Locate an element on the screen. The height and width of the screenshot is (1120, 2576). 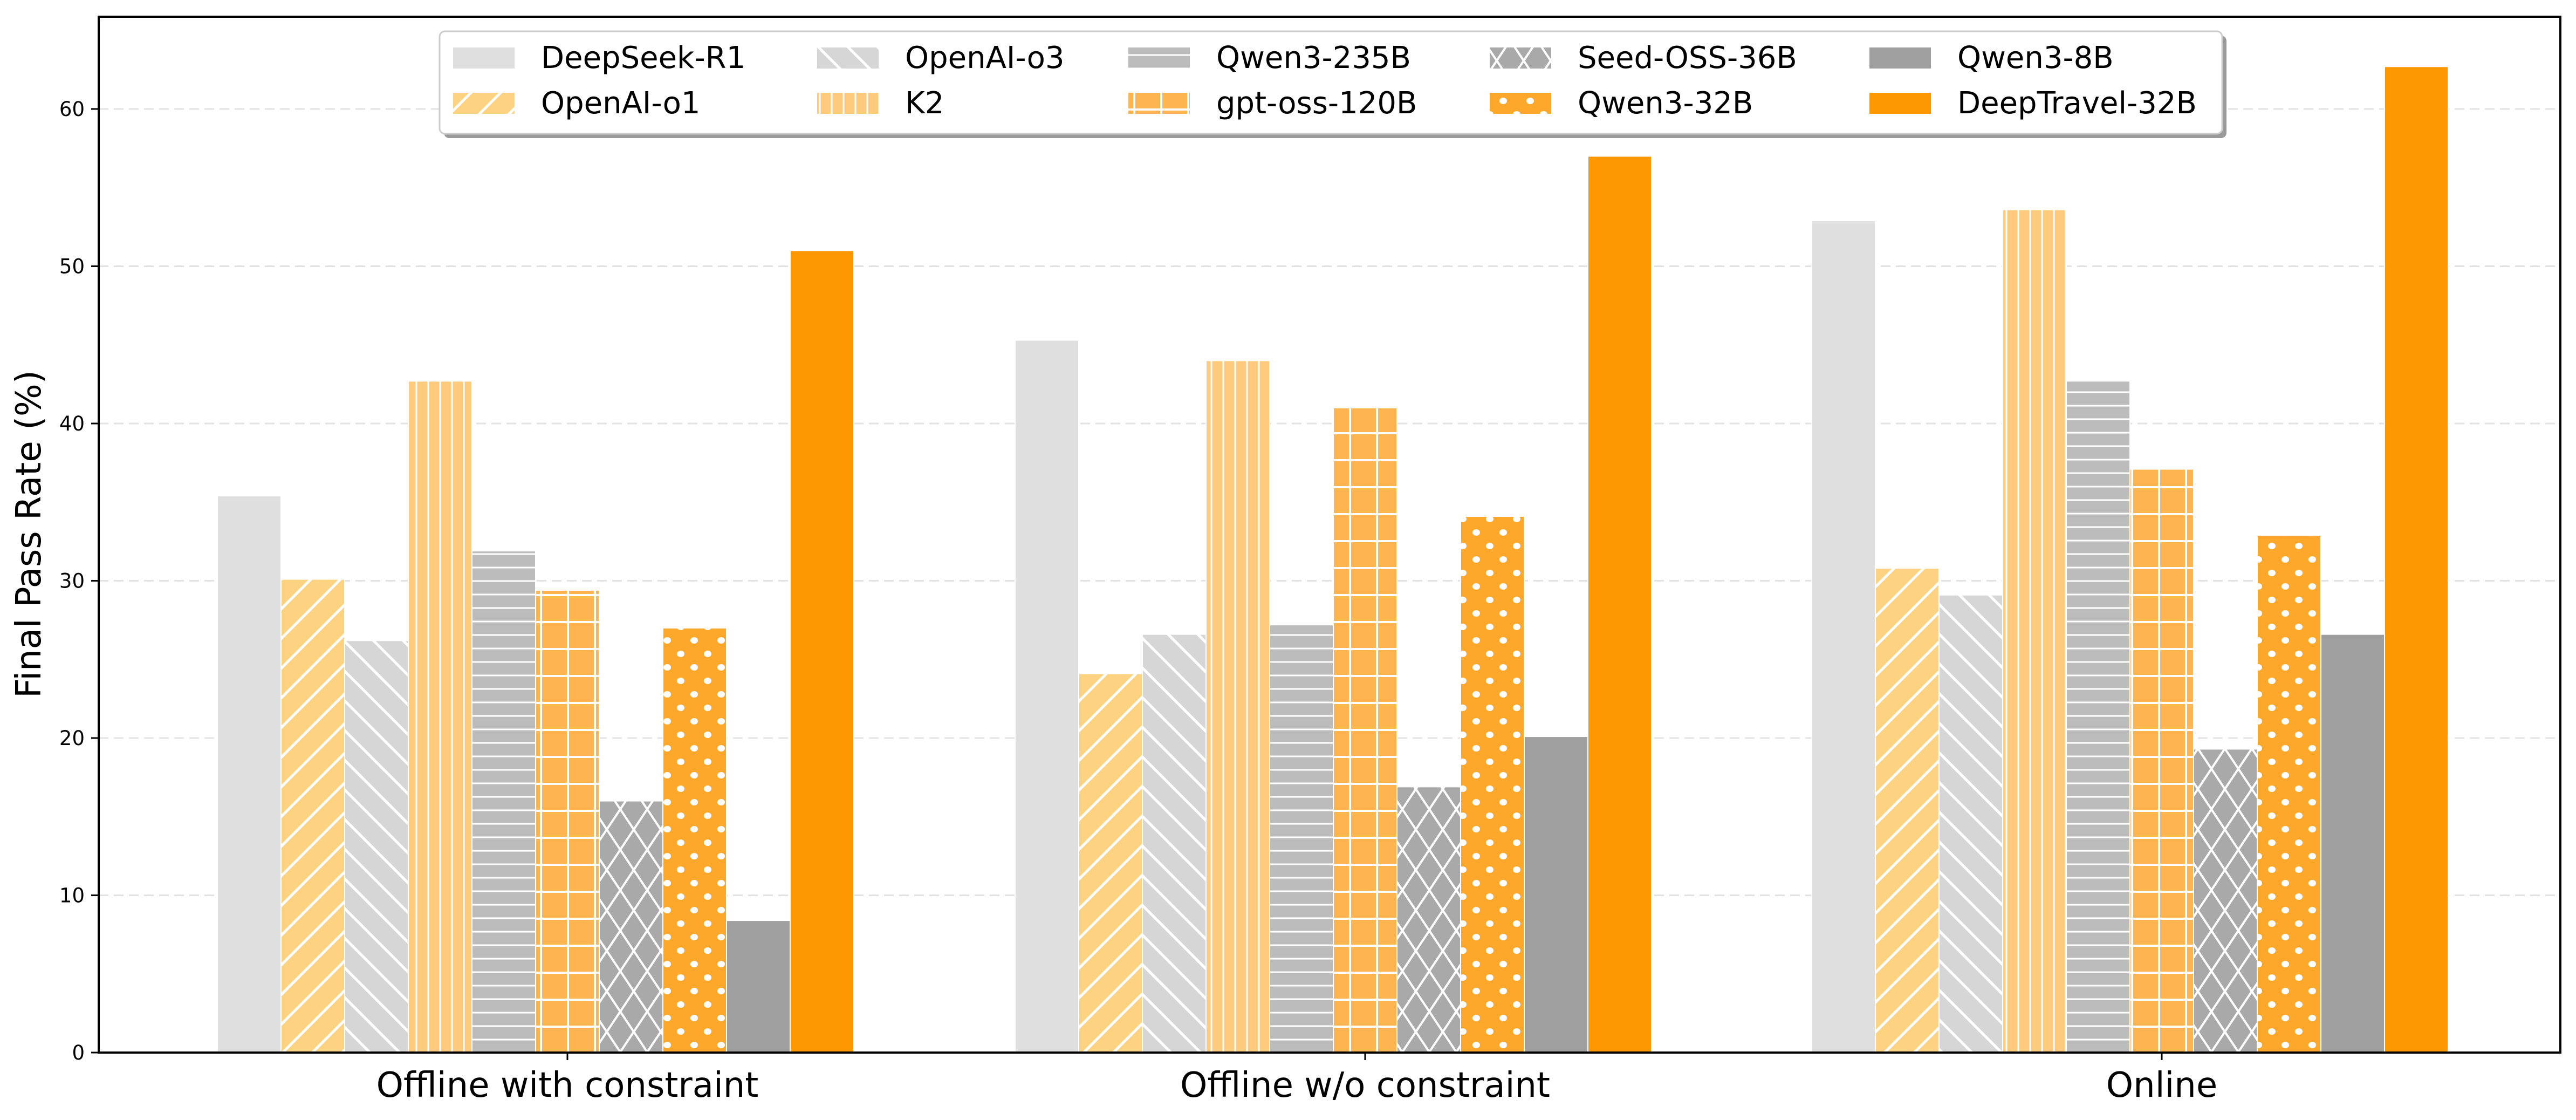
y-tick-label: 40 is located at coordinates (72, 424).